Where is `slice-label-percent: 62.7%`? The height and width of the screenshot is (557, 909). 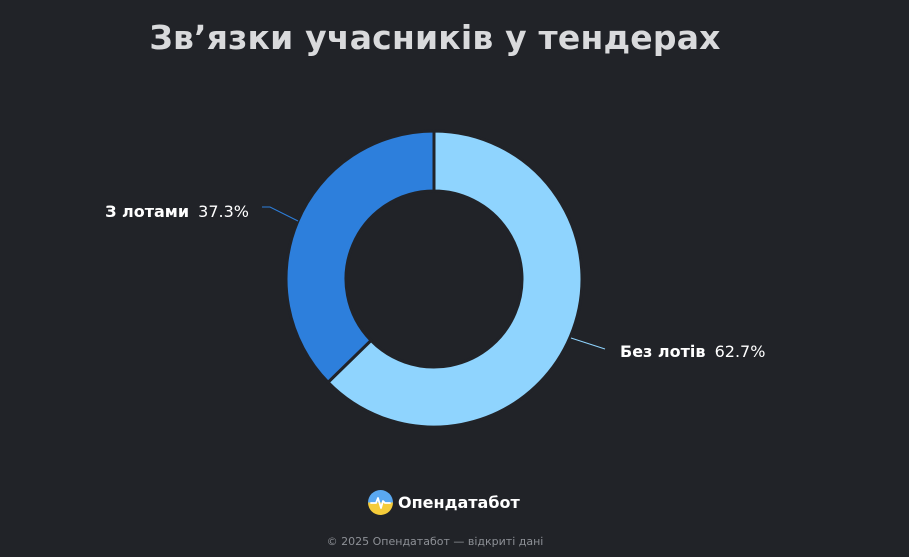 slice-label-percent: 62.7% is located at coordinates (740, 351).